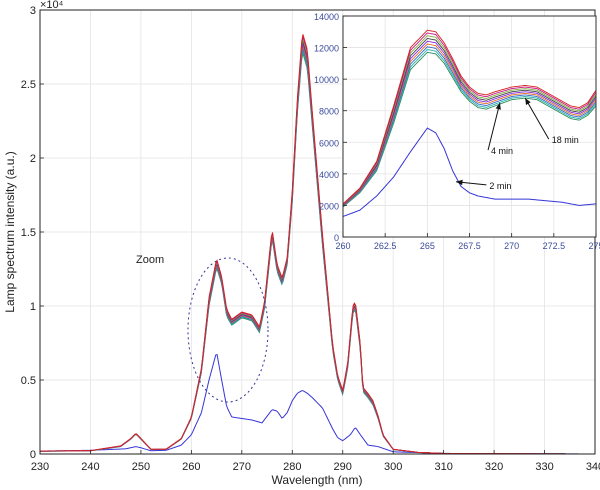 The image size is (600, 490). What do you see at coordinates (150, 260) in the screenshot?
I see `zoom-annotation: Zoom` at bounding box center [150, 260].